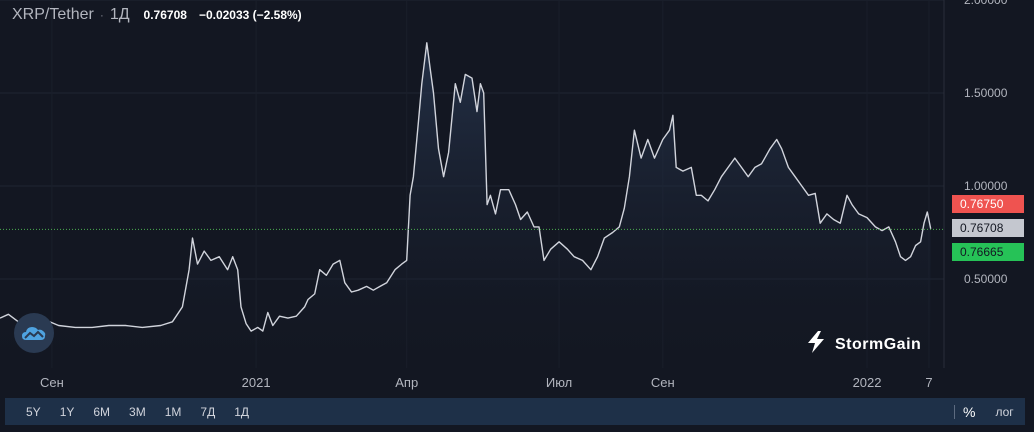 This screenshot has width=1034, height=432. What do you see at coordinates (986, 186) in the screenshot?
I see `y-tick-label: 1.00000` at bounding box center [986, 186].